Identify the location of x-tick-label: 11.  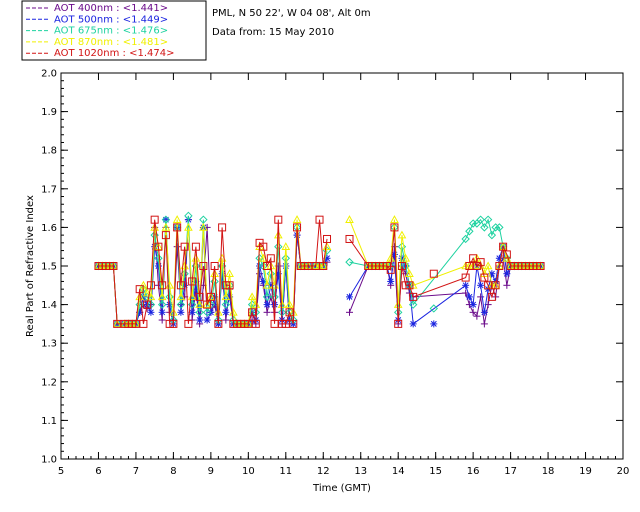
(285, 471).